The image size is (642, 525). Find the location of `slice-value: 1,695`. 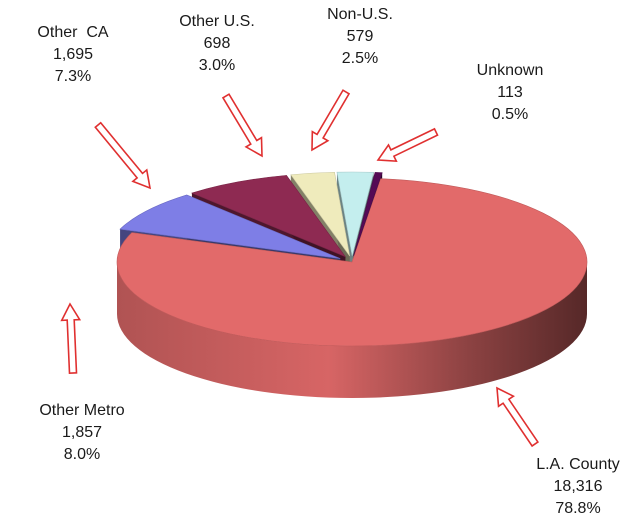

slice-value: 1,695 is located at coordinates (73, 54).